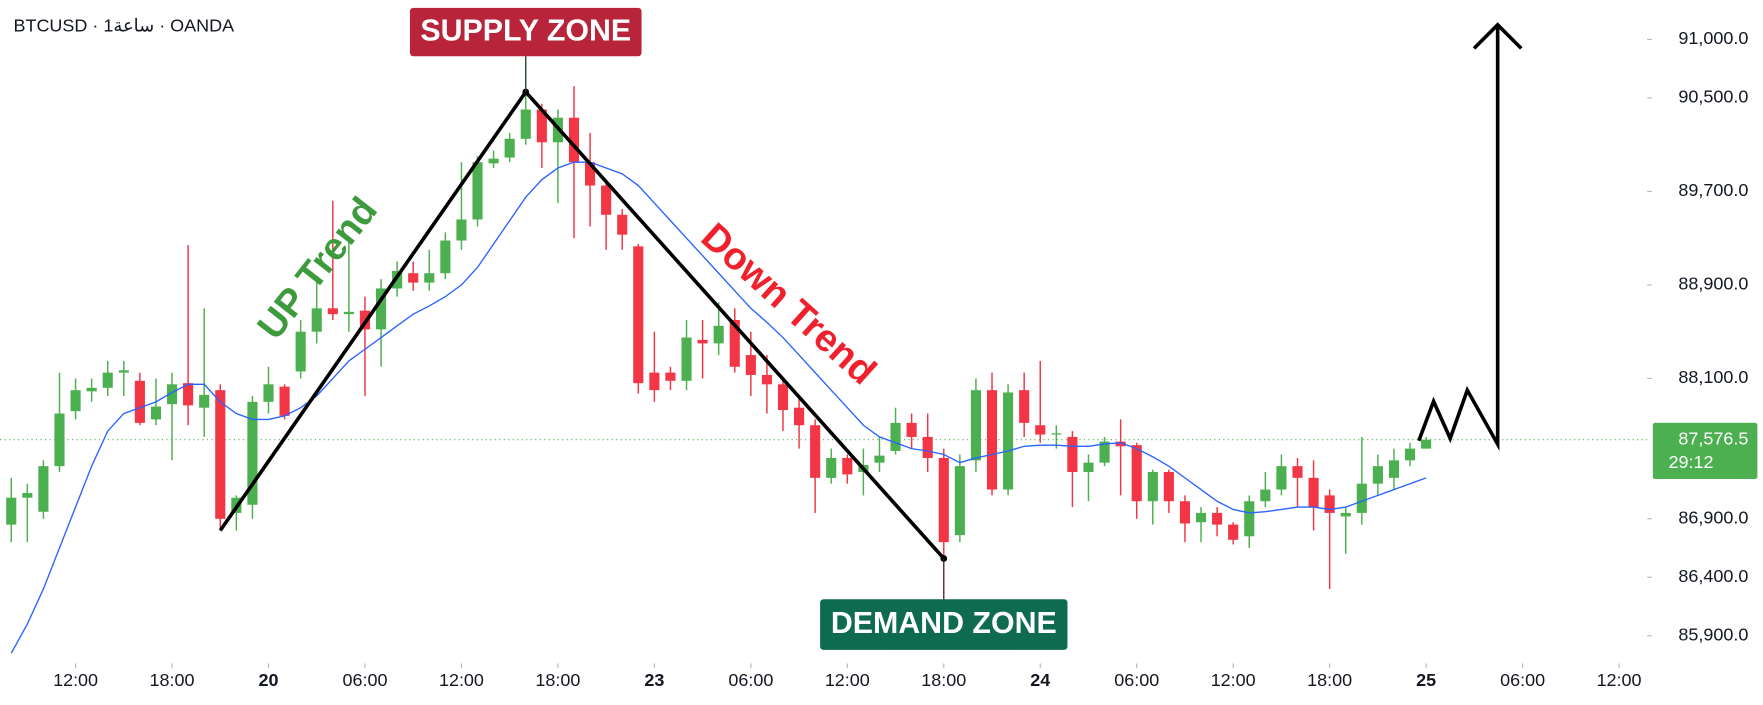 The width and height of the screenshot is (1763, 705). What do you see at coordinates (1713, 576) in the screenshot?
I see `y-tick-label: 86,400.0` at bounding box center [1713, 576].